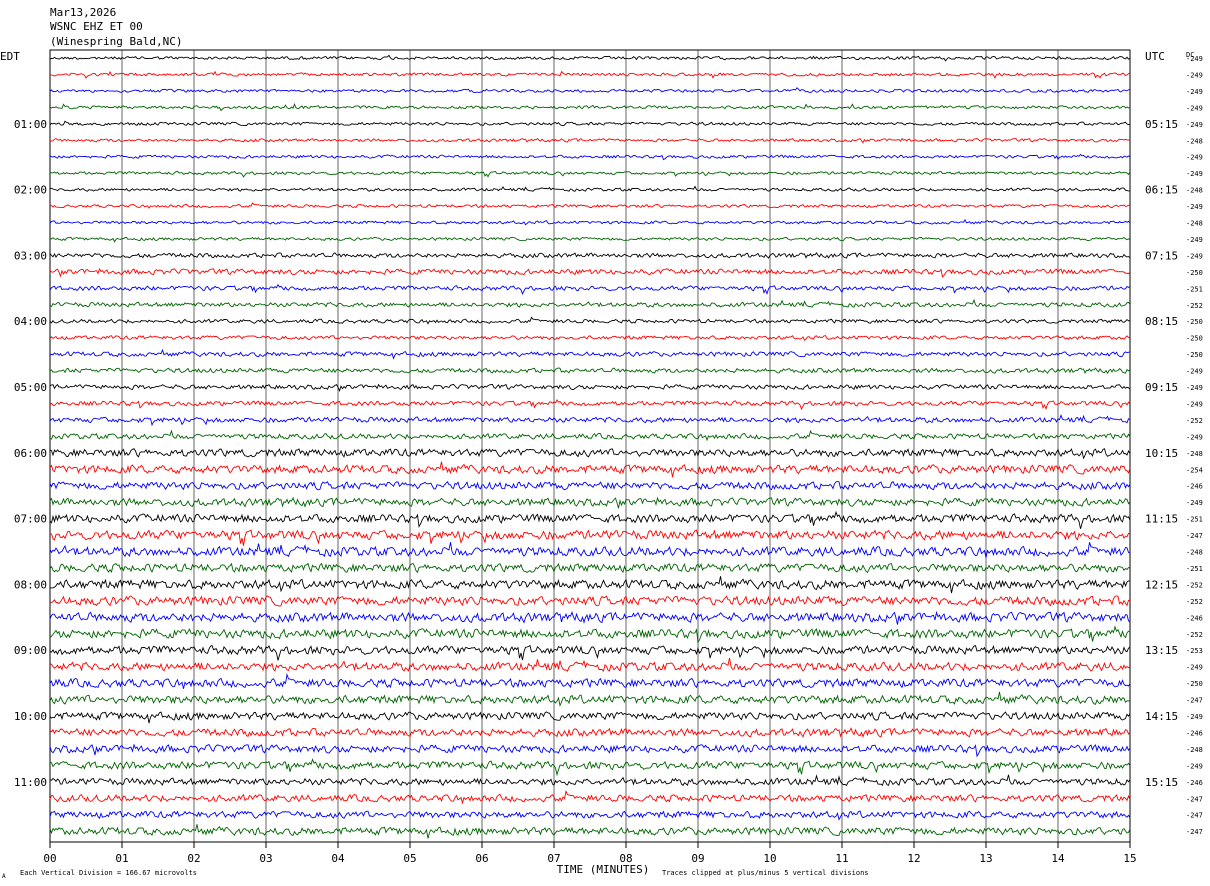 This screenshot has width=1210, height=886. Describe the element at coordinates (1129, 858) in the screenshot. I see `x-tick-label: 15` at that location.